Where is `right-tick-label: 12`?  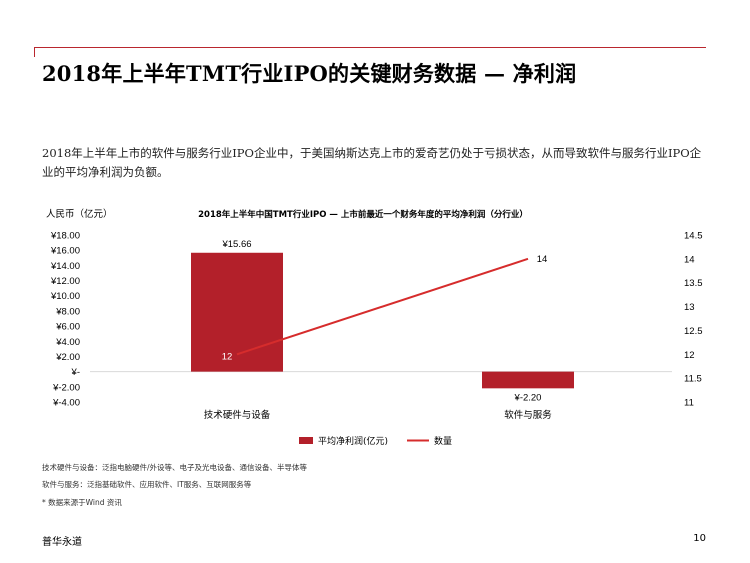 right-tick-label: 12 is located at coordinates (689, 355).